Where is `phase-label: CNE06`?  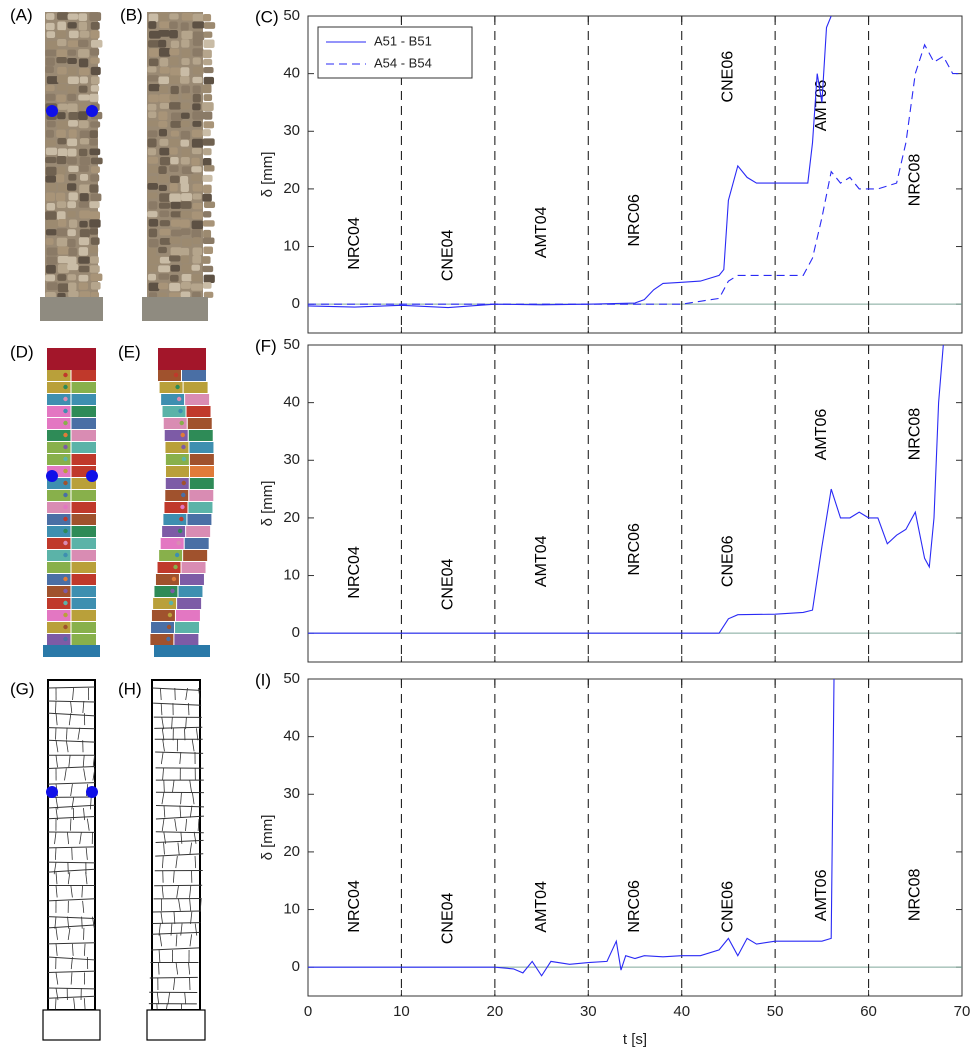 phase-label: CNE06 is located at coordinates (728, 77).